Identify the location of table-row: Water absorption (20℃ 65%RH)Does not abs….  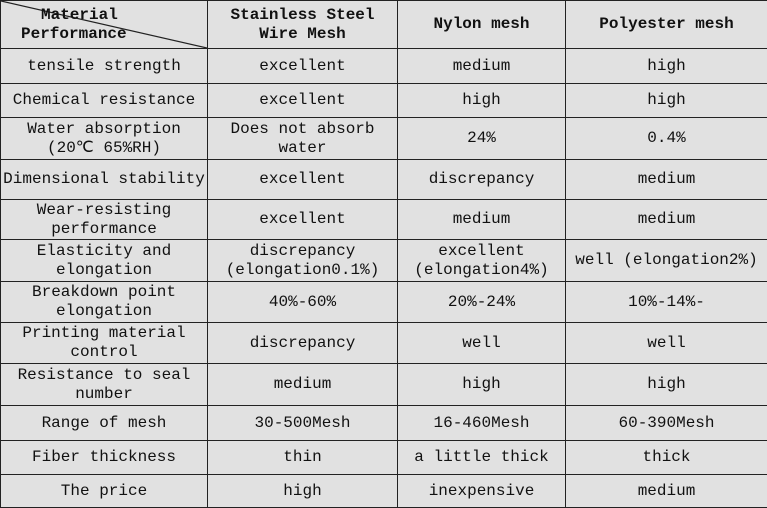
(384, 139).